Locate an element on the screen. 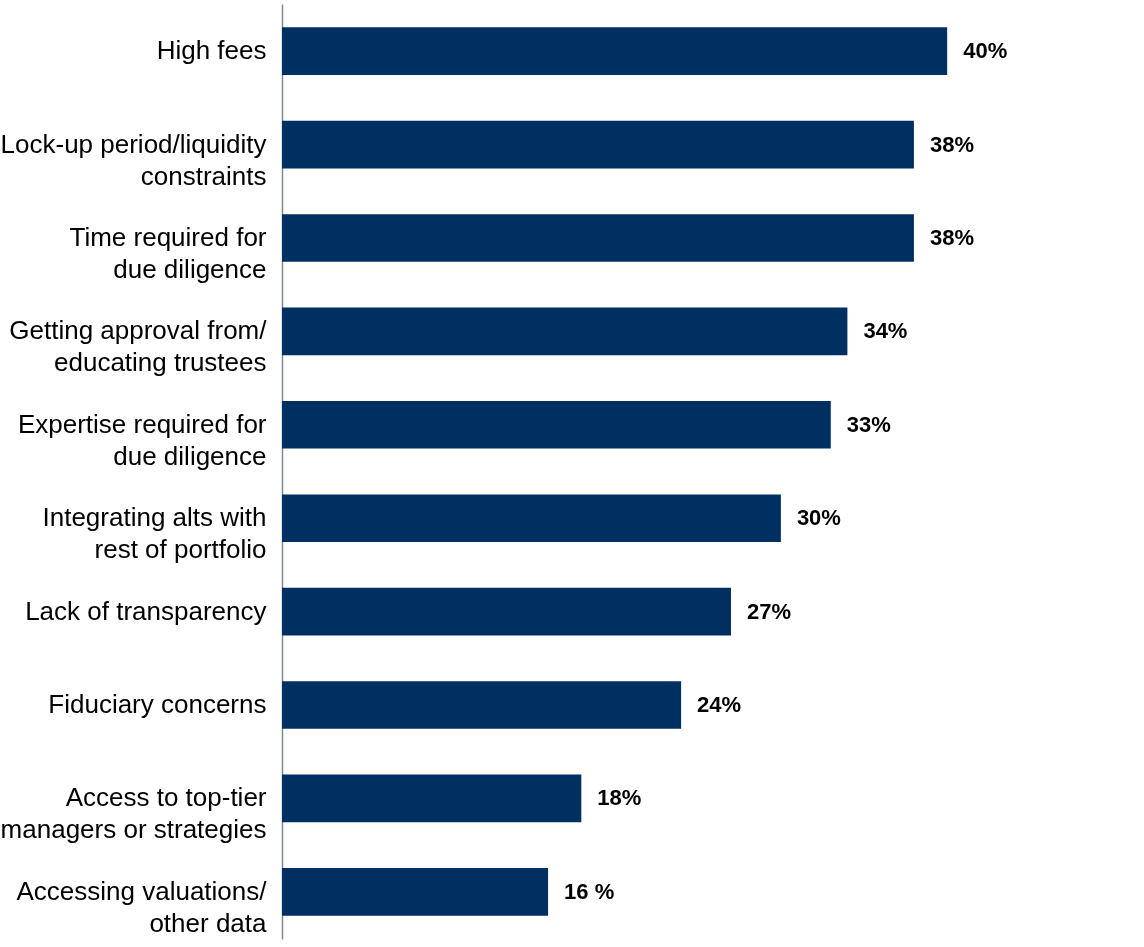 This screenshot has height=947, width=1144. y-tick-label: Expertise required for due diligence is located at coordinates (142, 439).